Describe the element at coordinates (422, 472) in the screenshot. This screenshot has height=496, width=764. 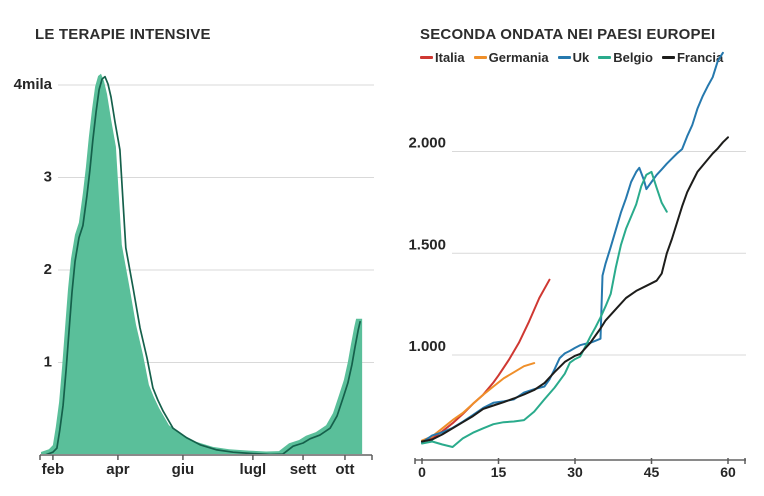
I see `x-tick-label: 0` at that location.